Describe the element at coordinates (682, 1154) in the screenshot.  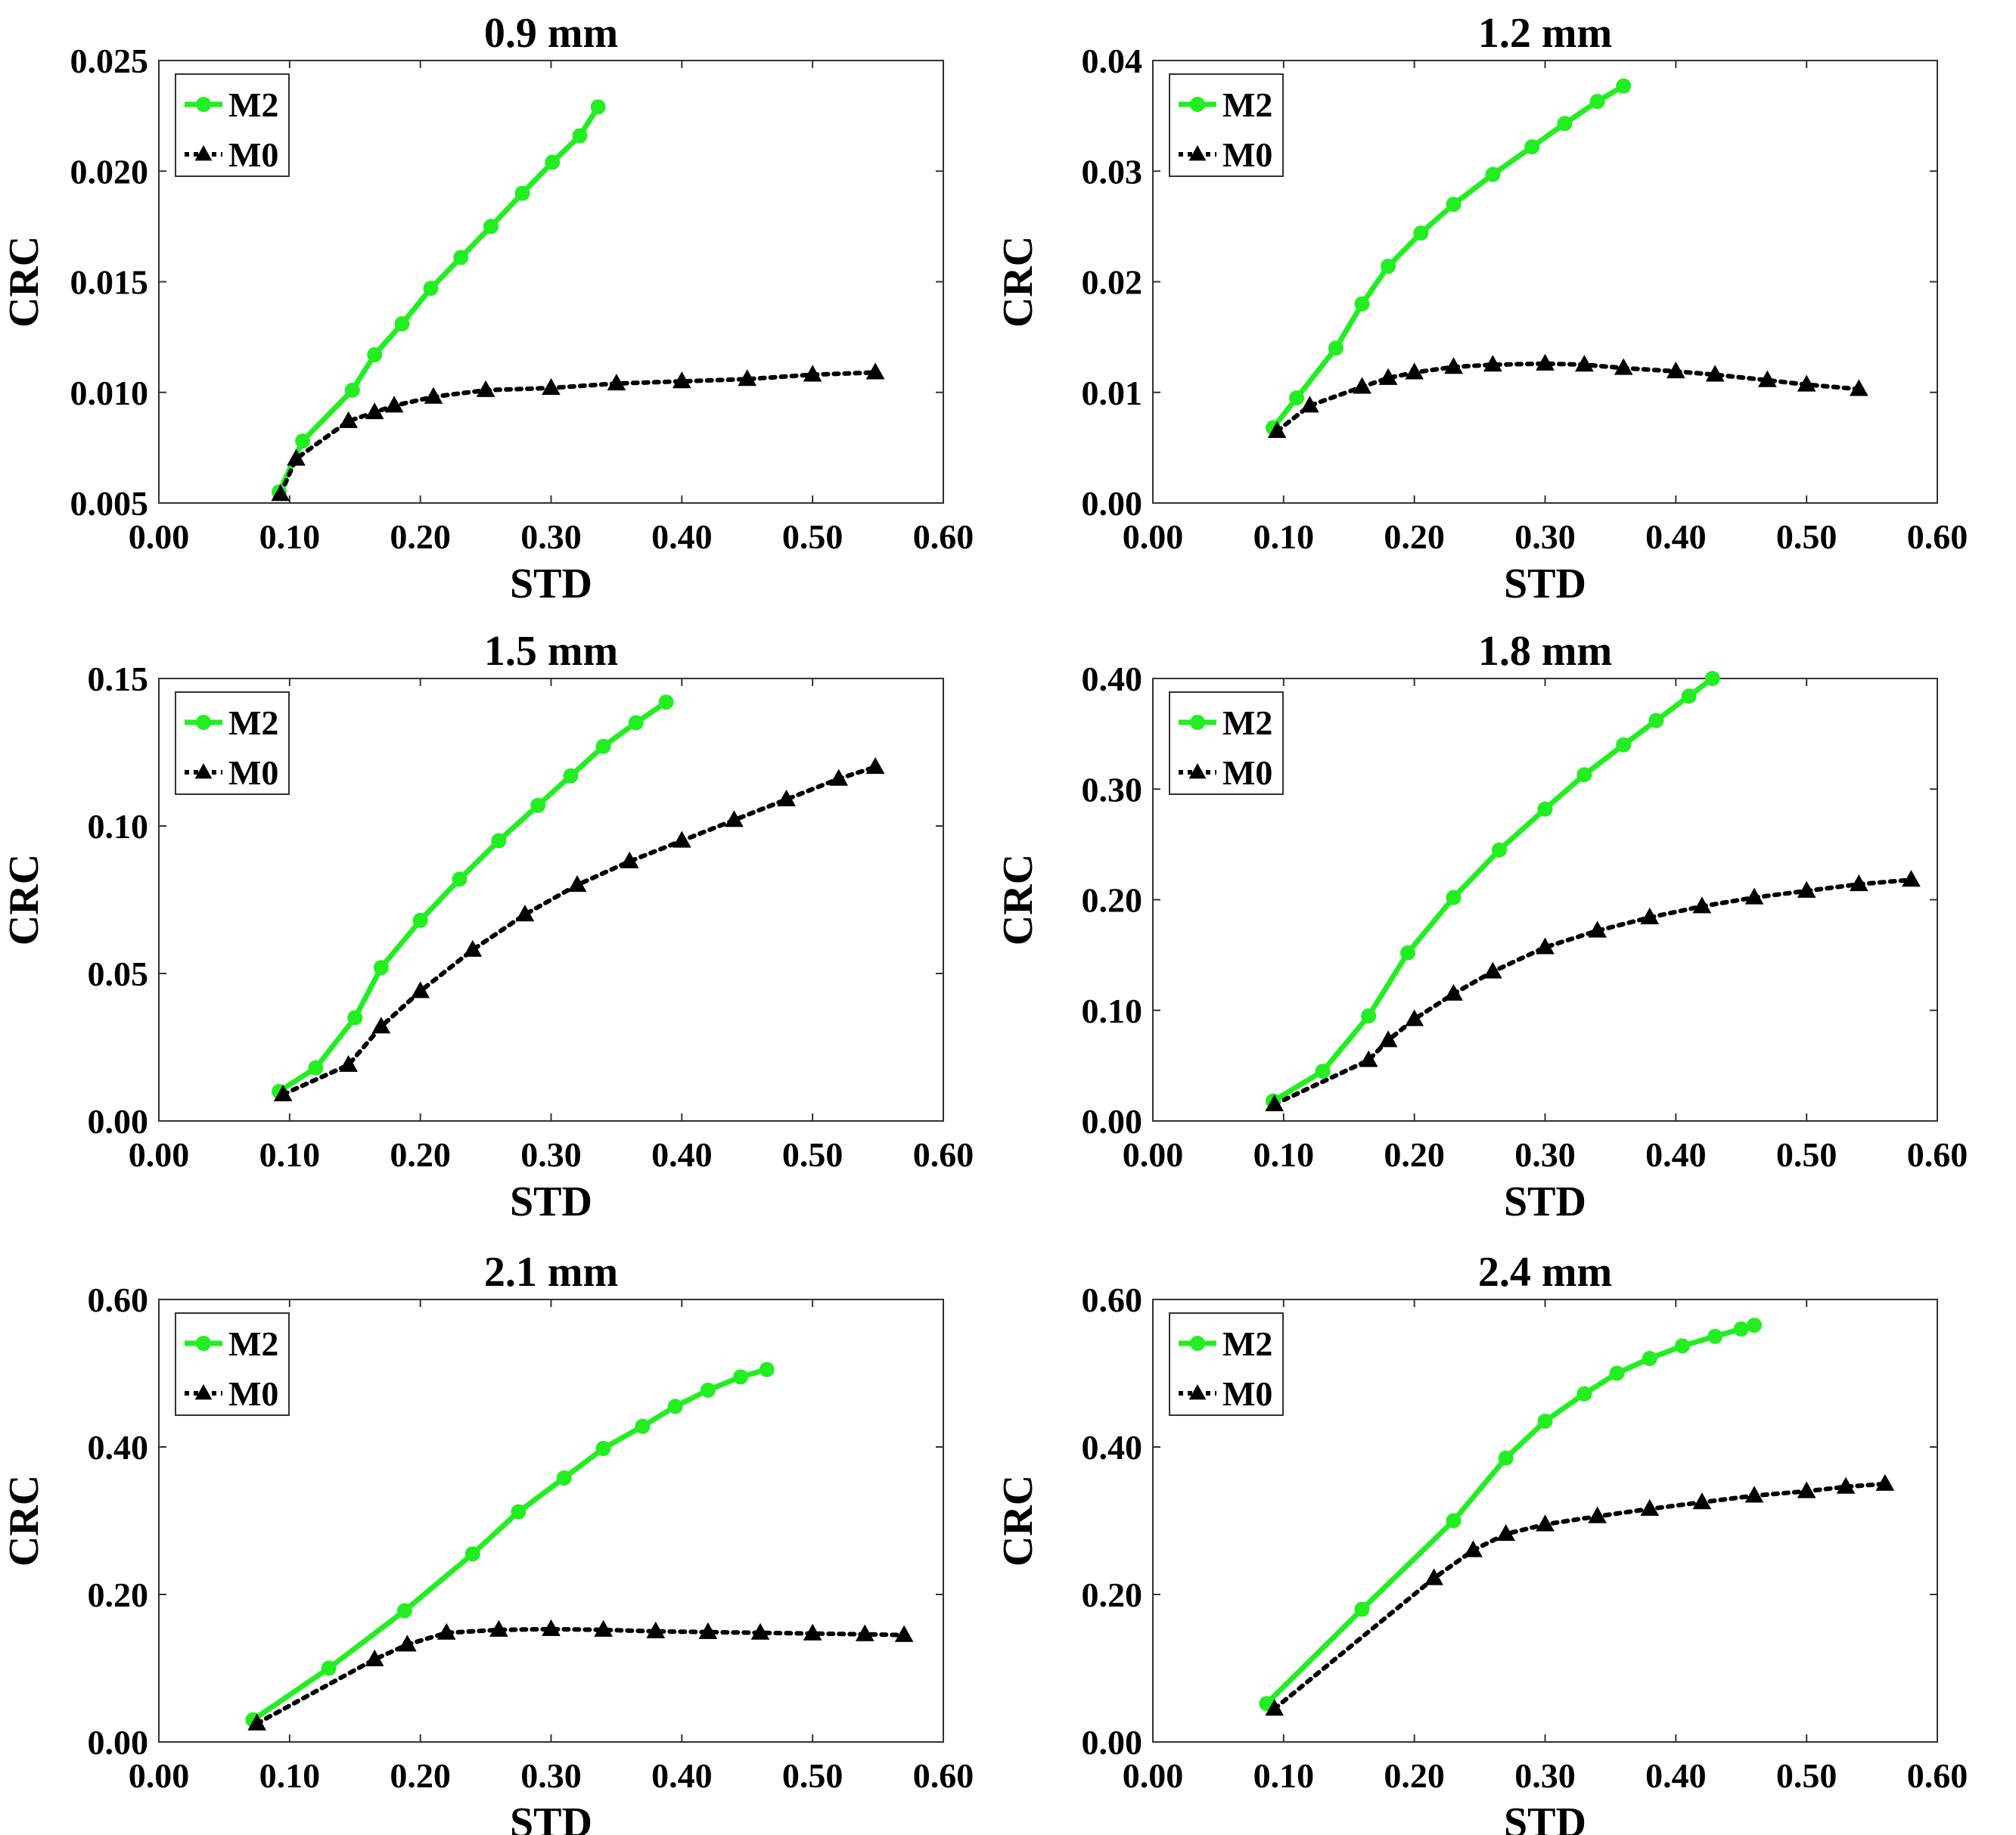
I see `x-tick-label: 0.40` at that location.